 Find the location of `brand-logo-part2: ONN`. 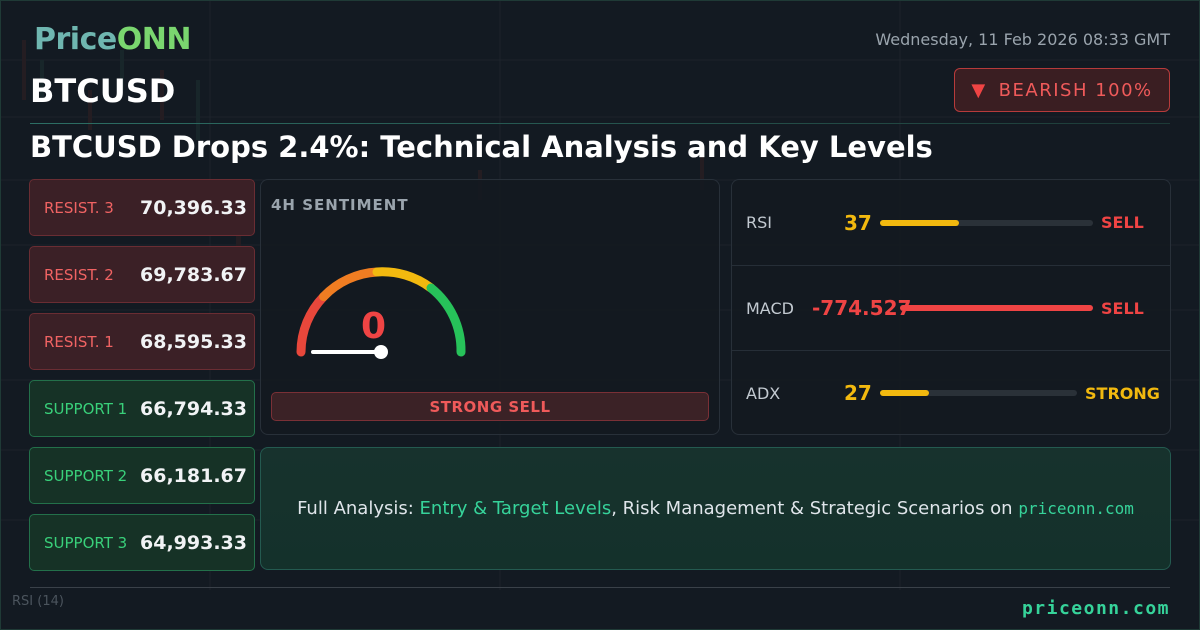

brand-logo-part2: ONN is located at coordinates (154, 39).